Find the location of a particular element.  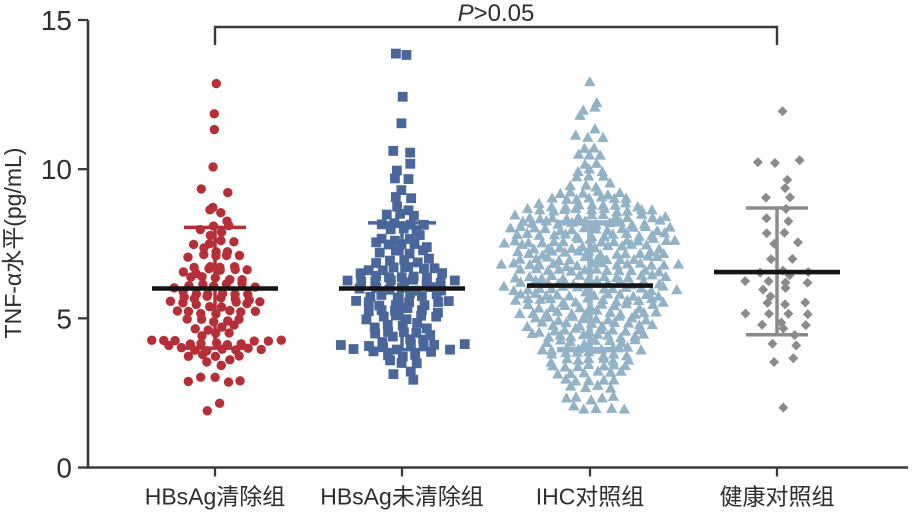

y-tick-label: 10 is located at coordinates (56, 169).